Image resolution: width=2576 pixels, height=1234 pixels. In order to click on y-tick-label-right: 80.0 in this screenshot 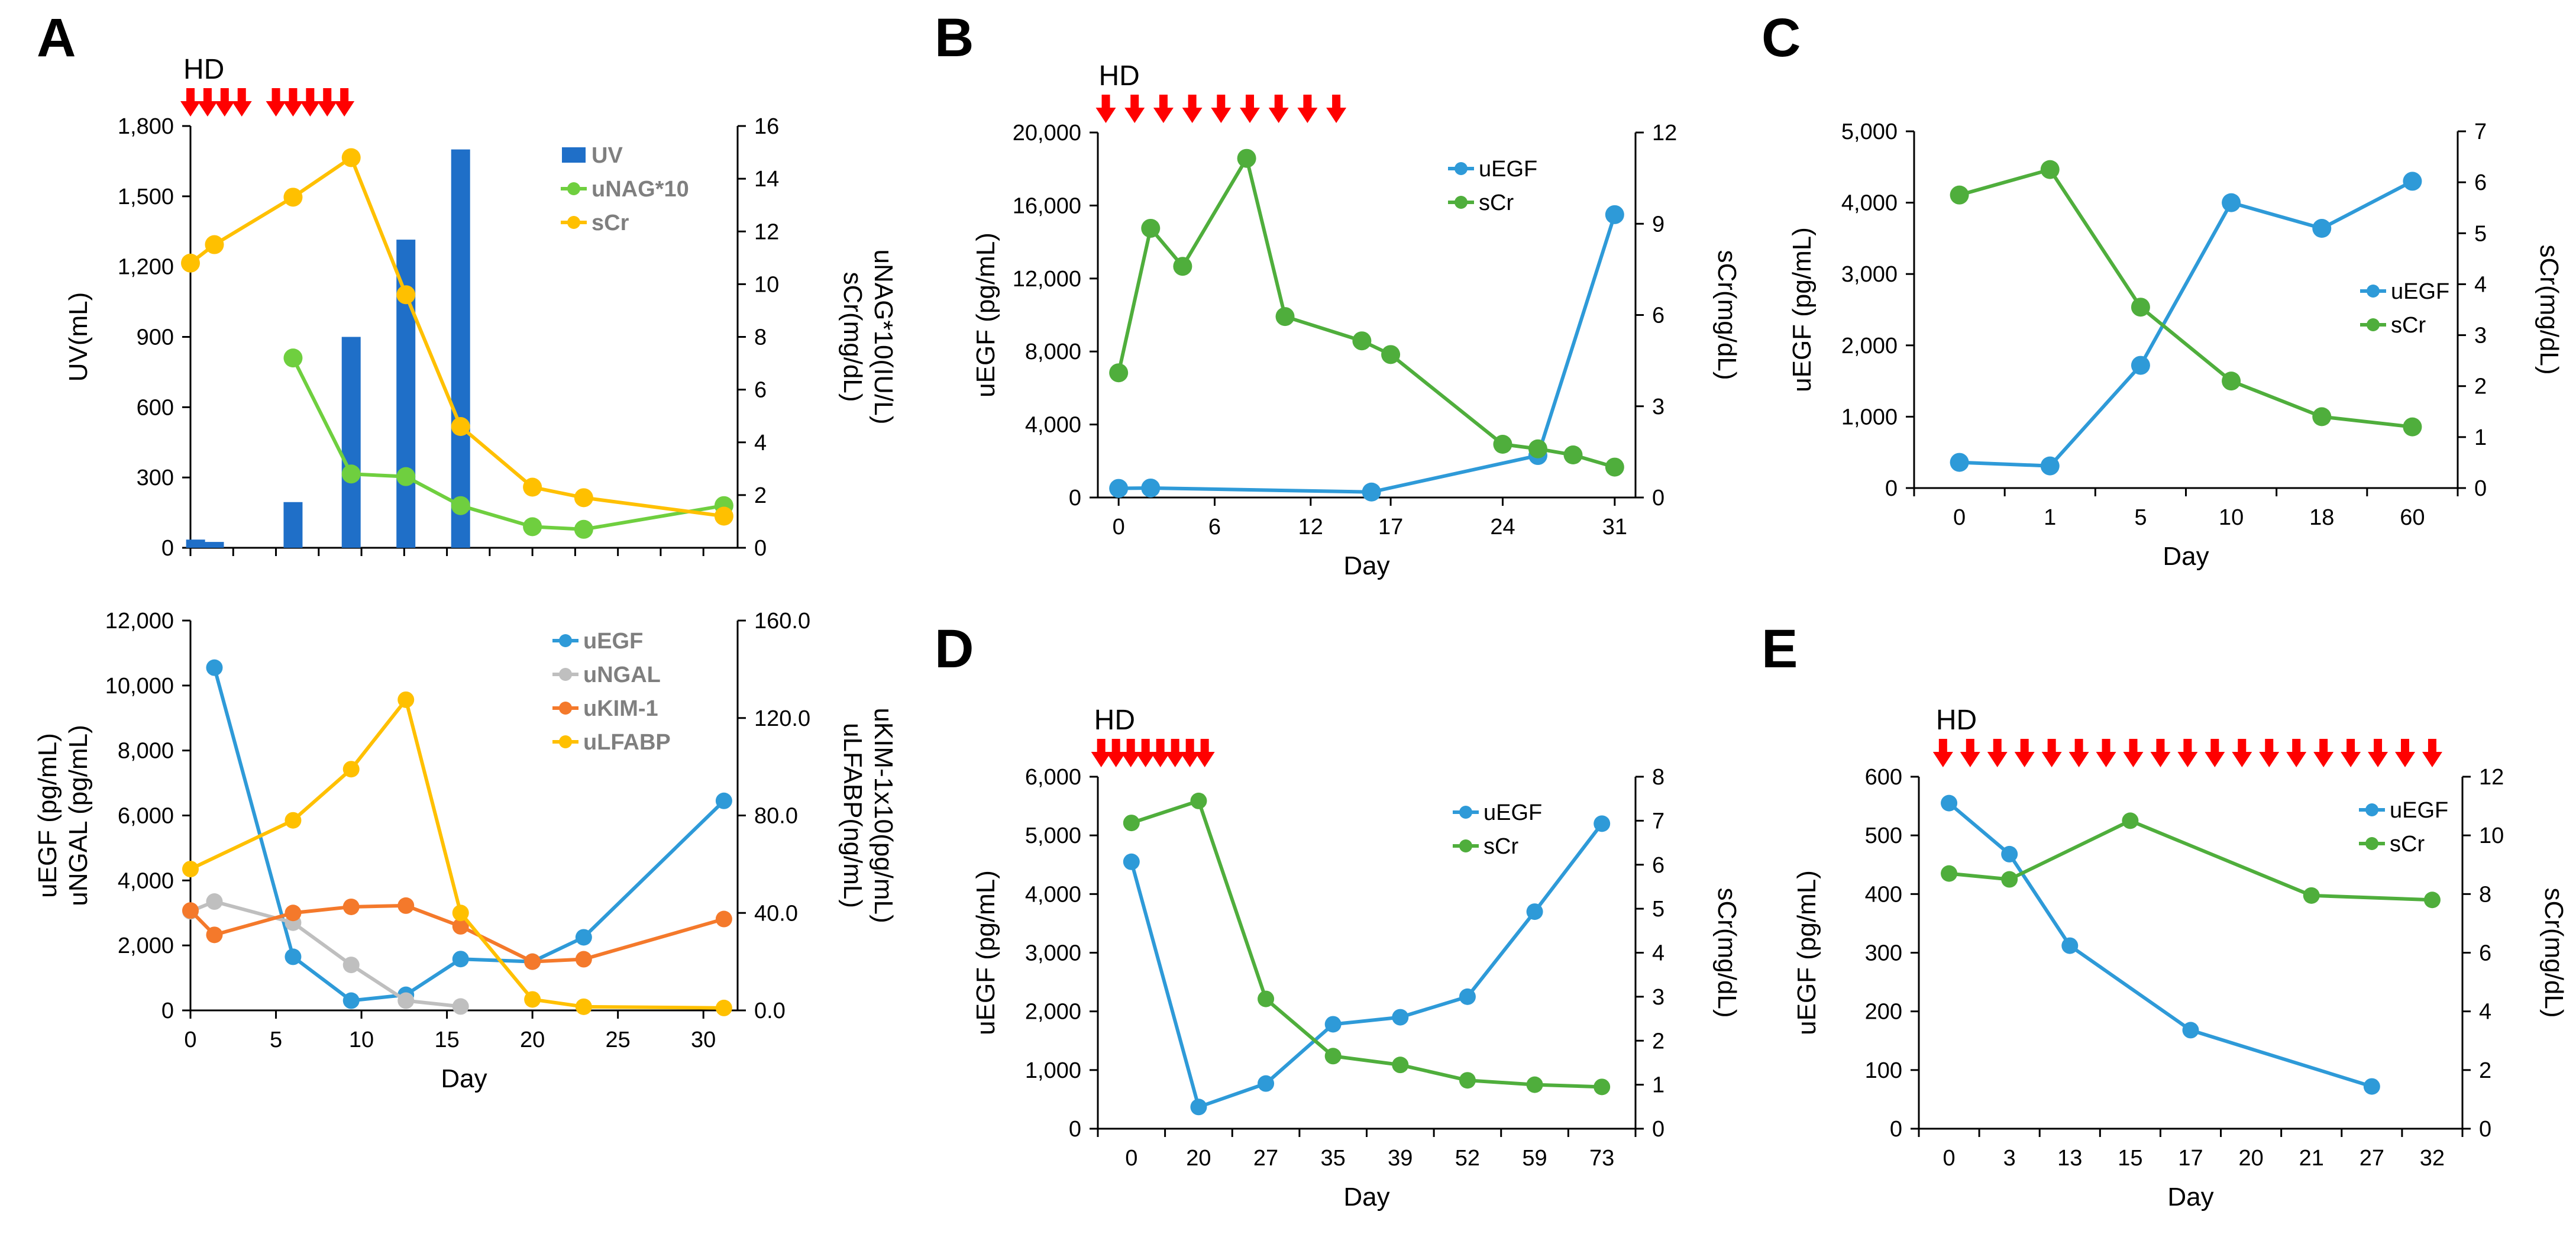, I will do `click(776, 817)`.